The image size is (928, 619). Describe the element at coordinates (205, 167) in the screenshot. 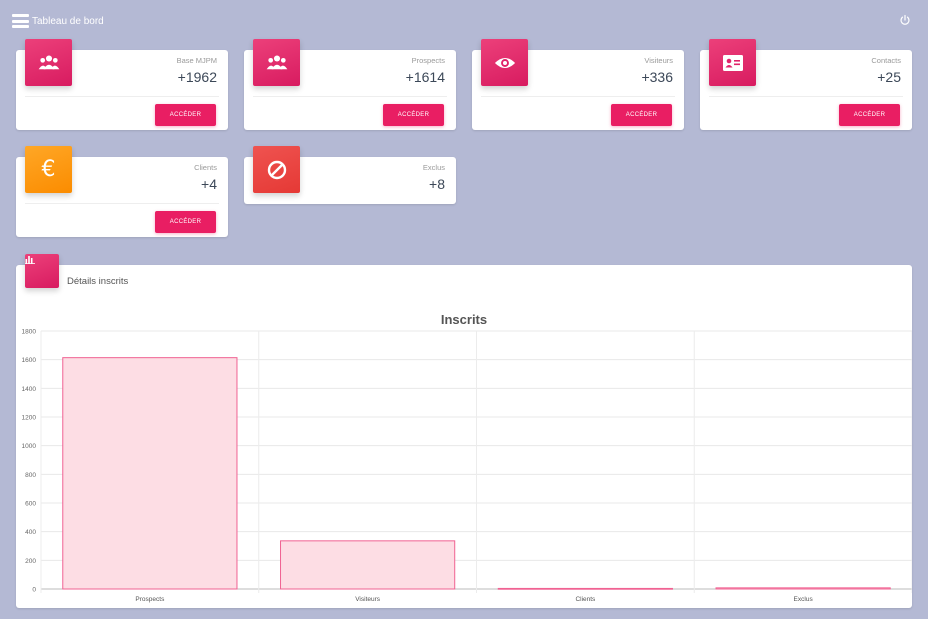

I see `stat-label: Clients` at that location.